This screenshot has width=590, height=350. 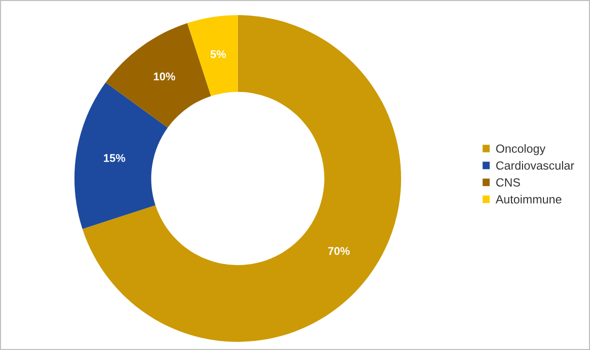 I want to click on legend-label: Cardiovascular, so click(x=535, y=165).